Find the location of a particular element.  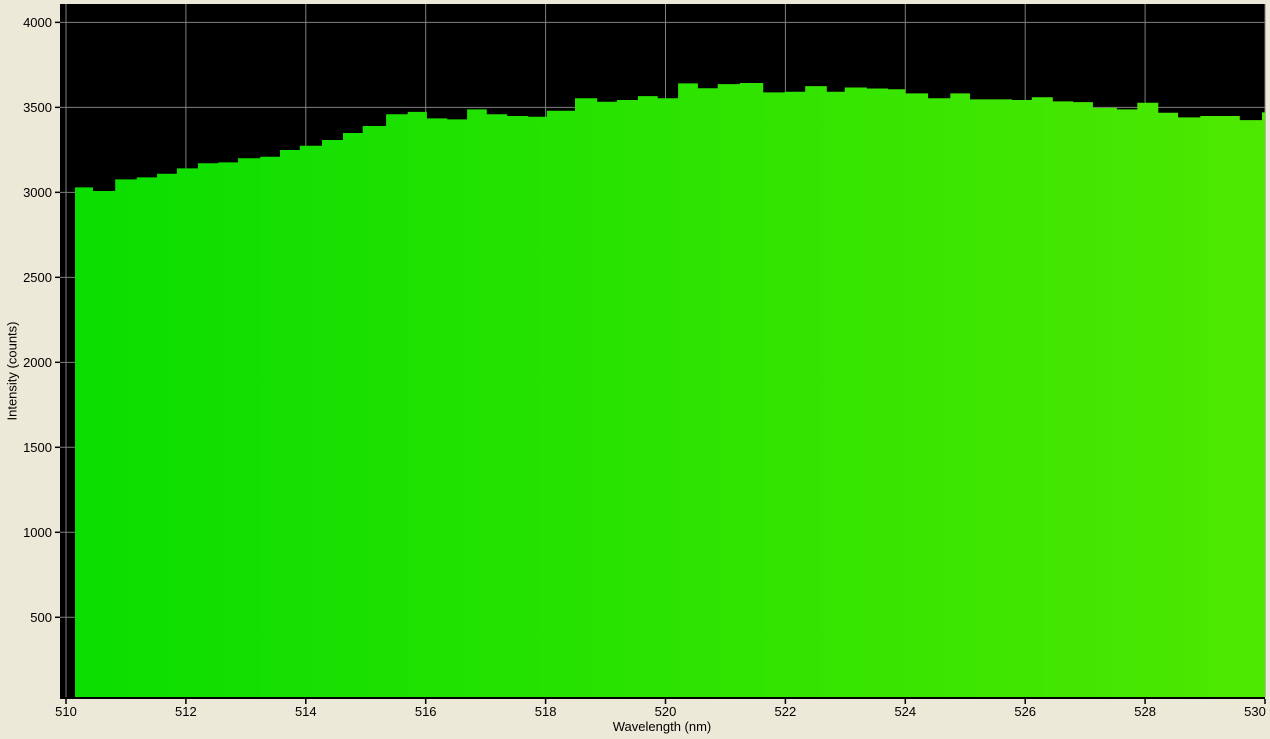

y-axis-title: Intensity (counts) is located at coordinates (12, 371).